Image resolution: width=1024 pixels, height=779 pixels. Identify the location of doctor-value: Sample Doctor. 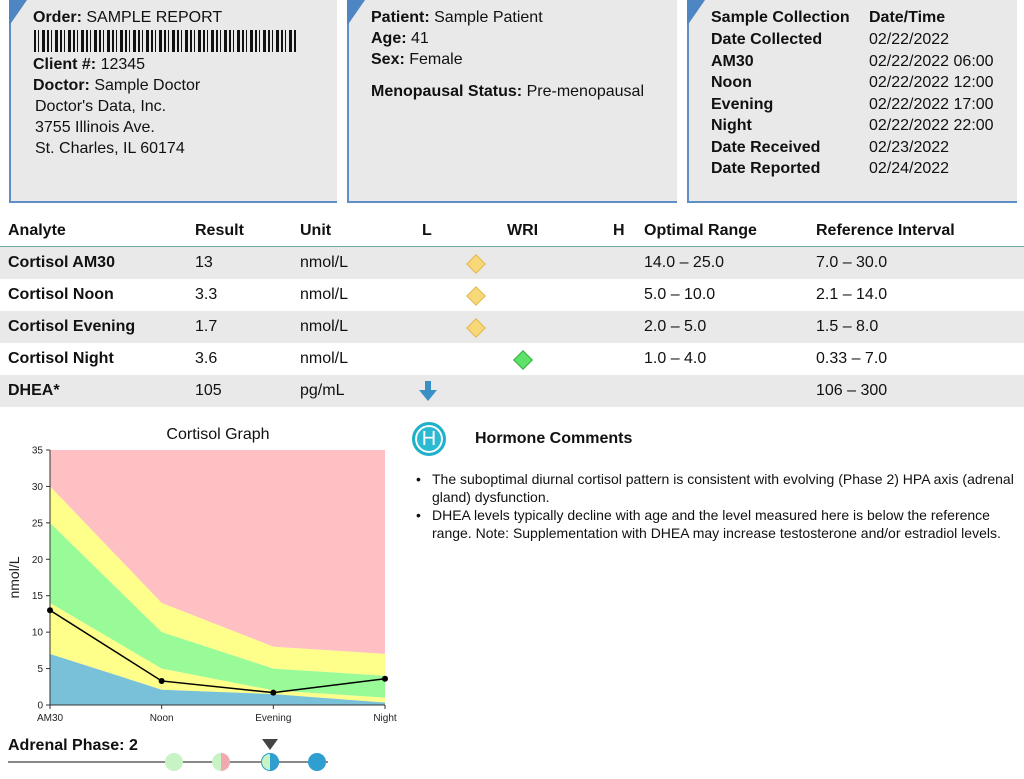
(147, 85).